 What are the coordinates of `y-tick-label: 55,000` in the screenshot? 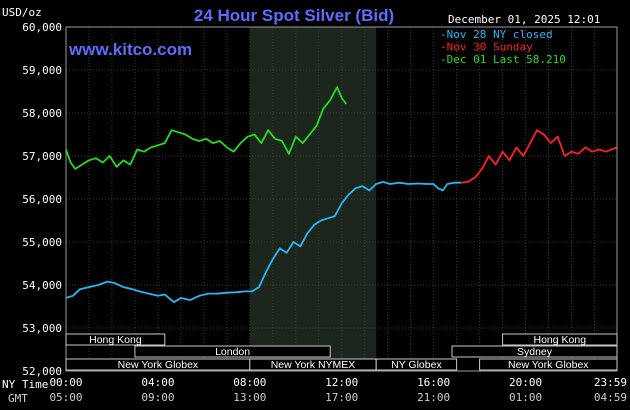 It's located at (42, 242).